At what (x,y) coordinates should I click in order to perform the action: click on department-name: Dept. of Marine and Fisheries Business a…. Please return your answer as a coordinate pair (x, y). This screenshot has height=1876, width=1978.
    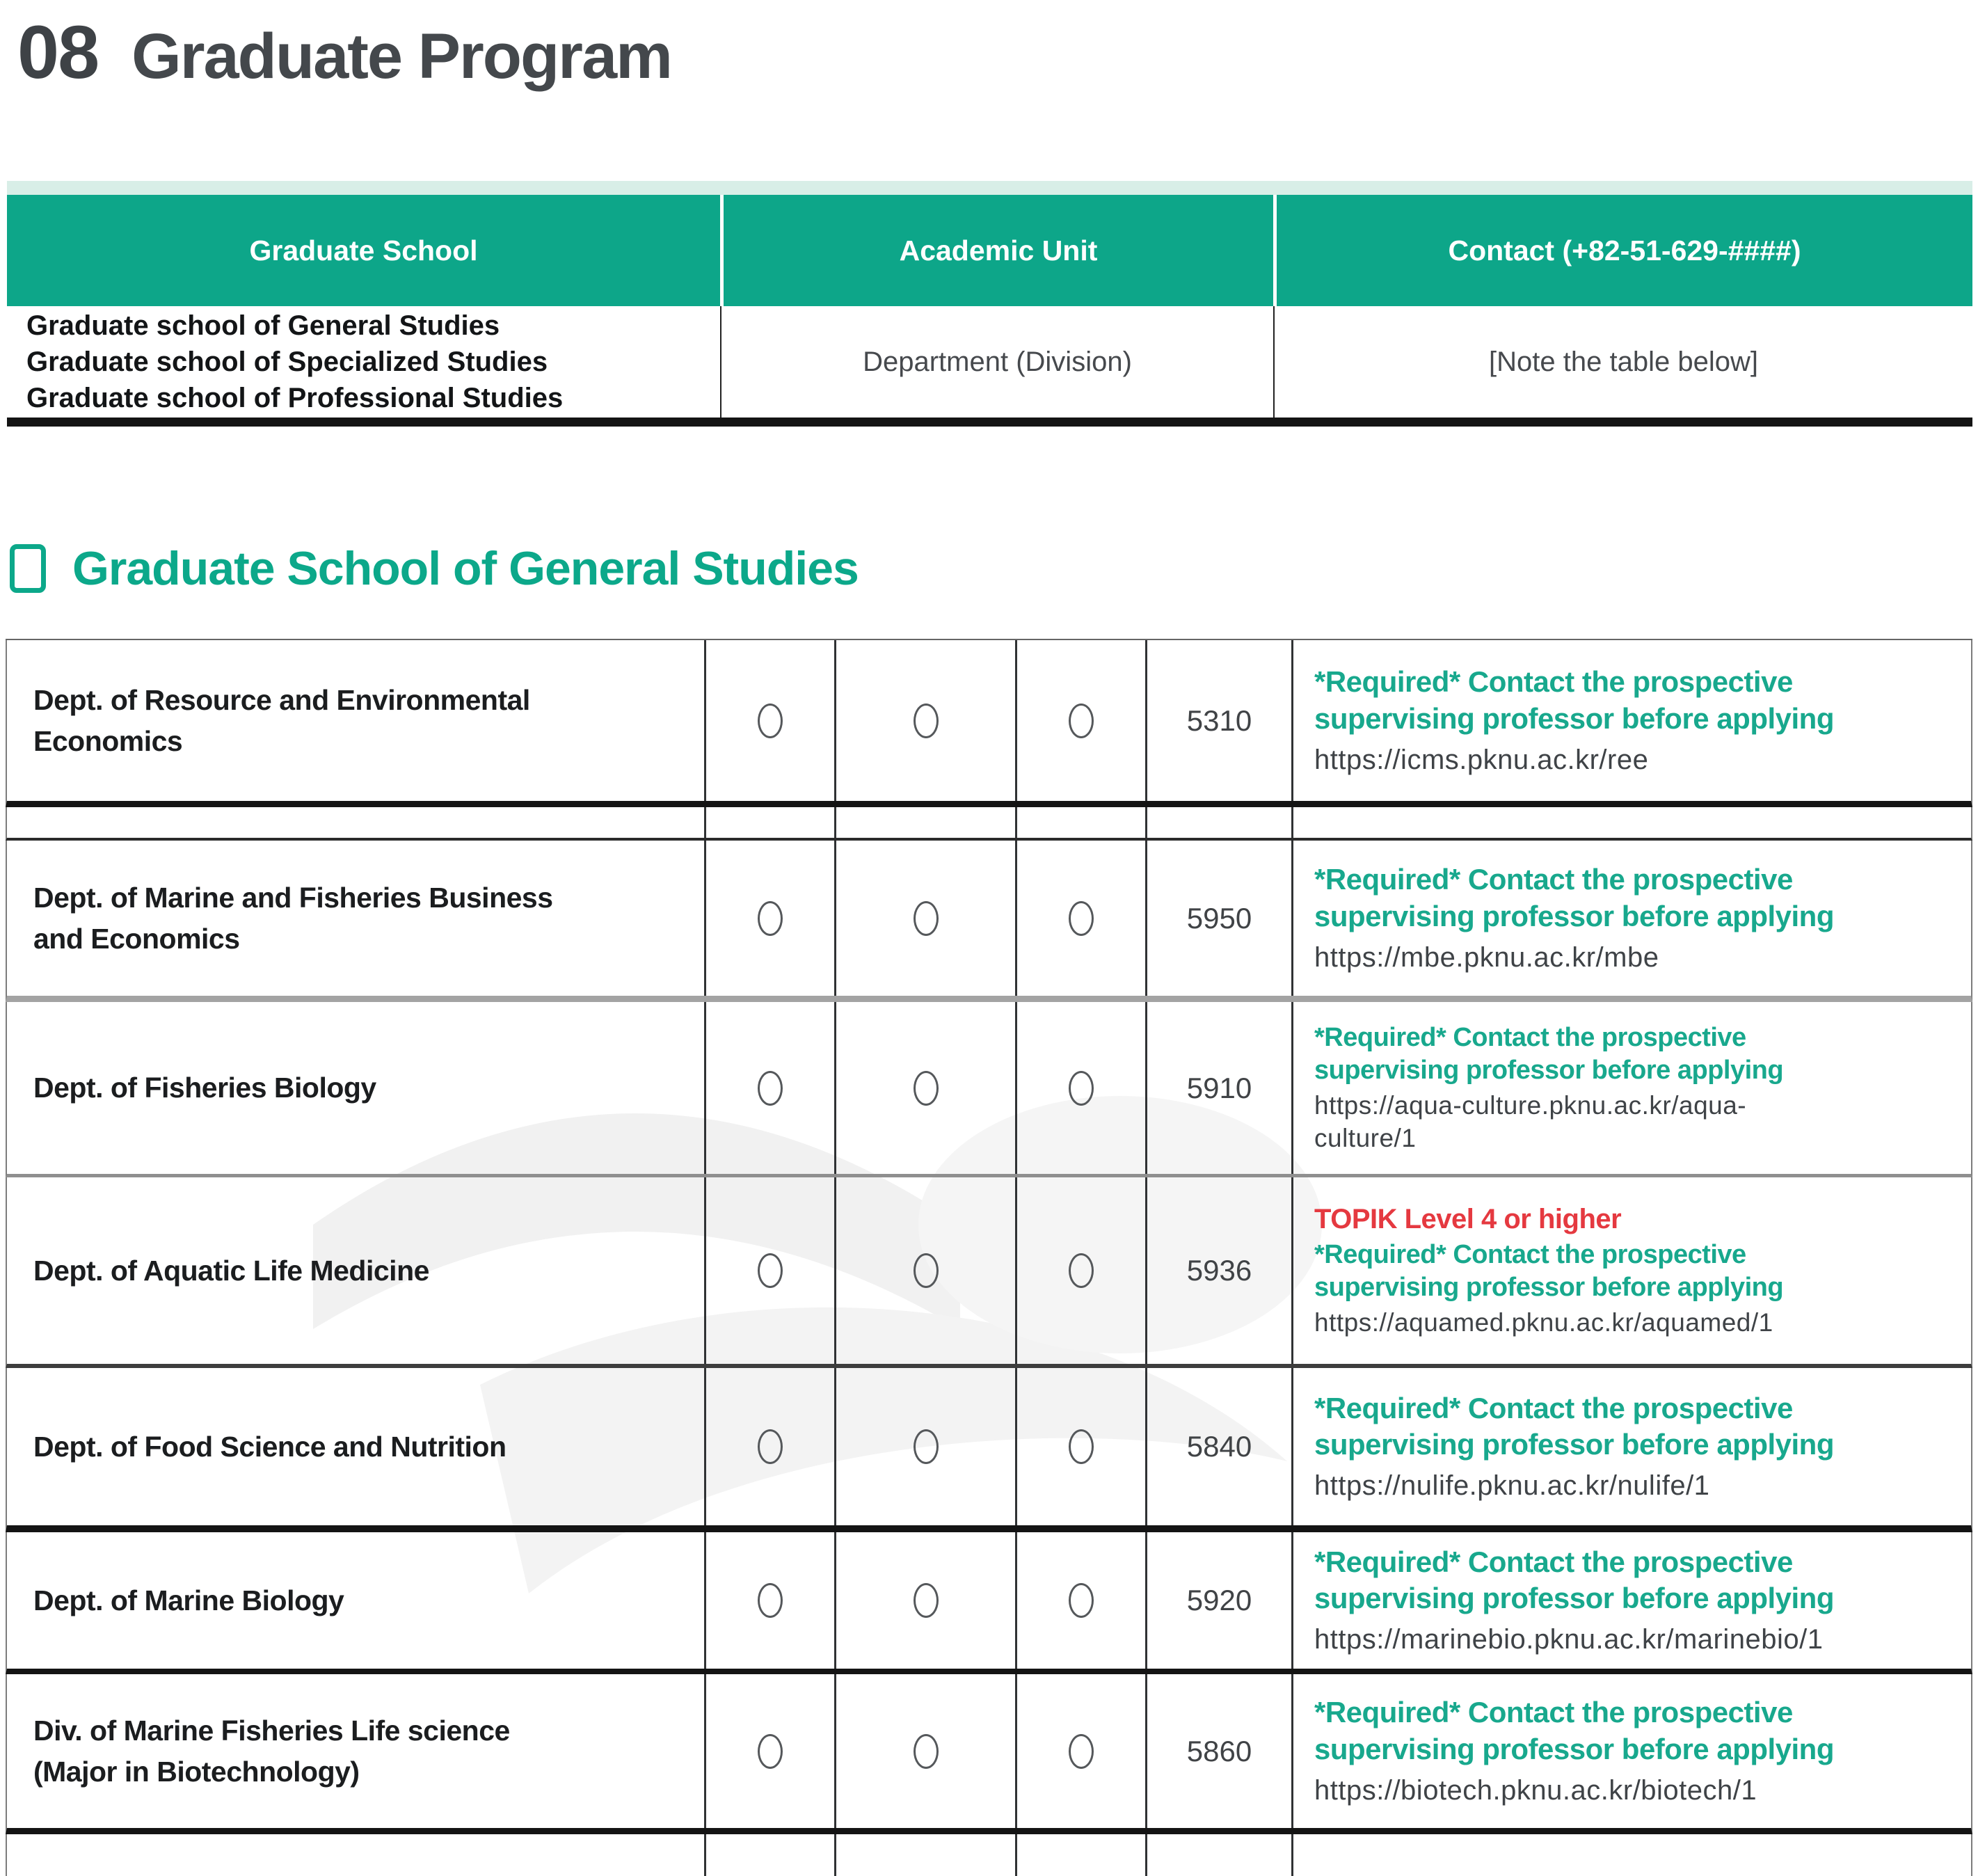
    Looking at the image, I should click on (293, 918).